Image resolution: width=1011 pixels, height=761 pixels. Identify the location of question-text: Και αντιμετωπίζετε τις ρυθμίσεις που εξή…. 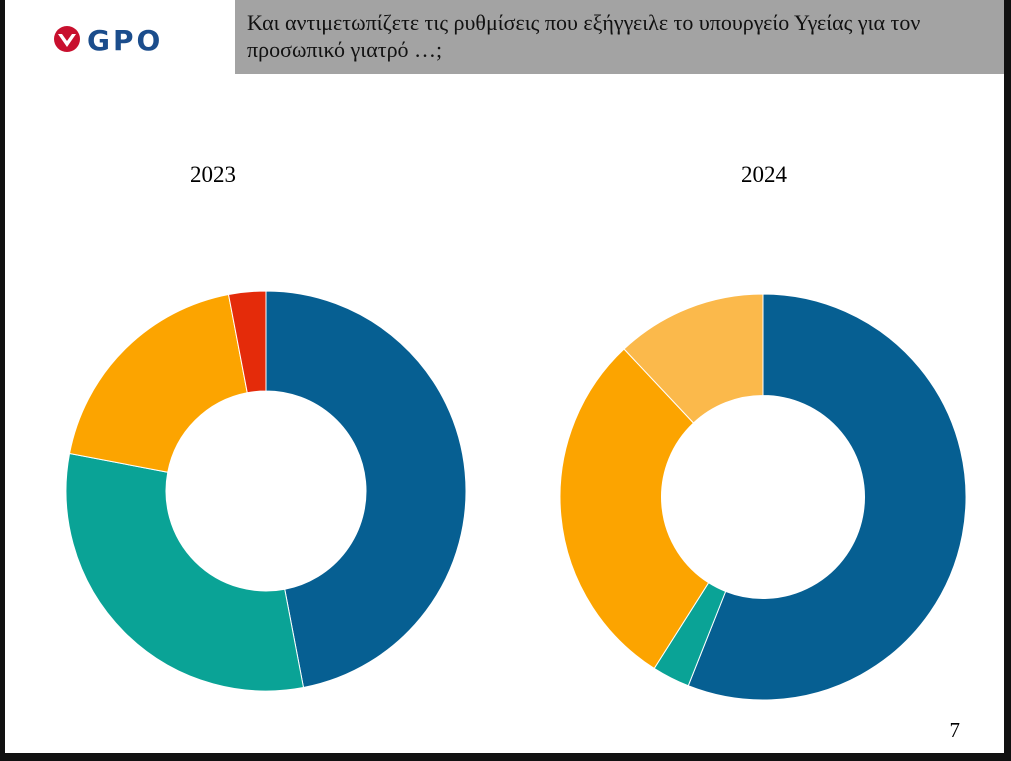
(584, 36).